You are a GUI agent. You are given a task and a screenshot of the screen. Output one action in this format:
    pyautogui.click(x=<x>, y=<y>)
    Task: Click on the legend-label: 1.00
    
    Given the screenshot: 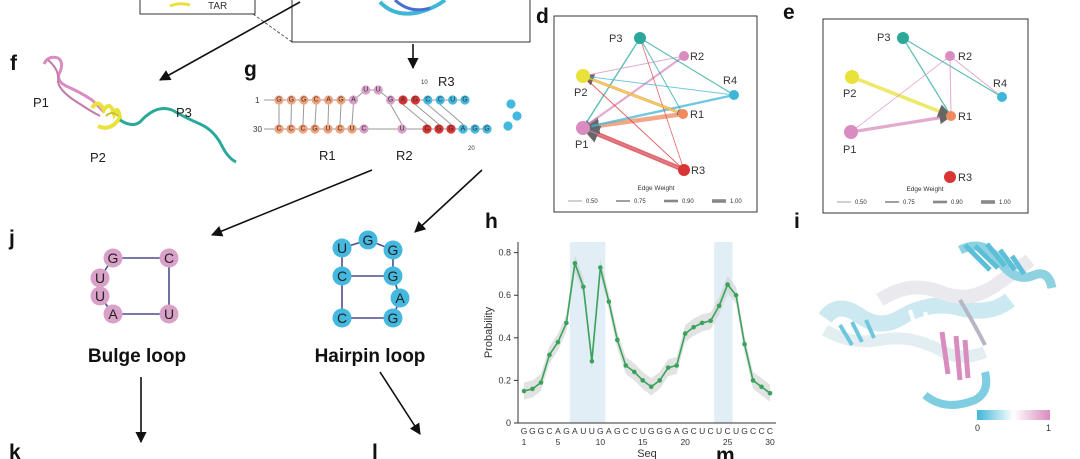 What is the action you would take?
    pyautogui.click(x=1005, y=203)
    